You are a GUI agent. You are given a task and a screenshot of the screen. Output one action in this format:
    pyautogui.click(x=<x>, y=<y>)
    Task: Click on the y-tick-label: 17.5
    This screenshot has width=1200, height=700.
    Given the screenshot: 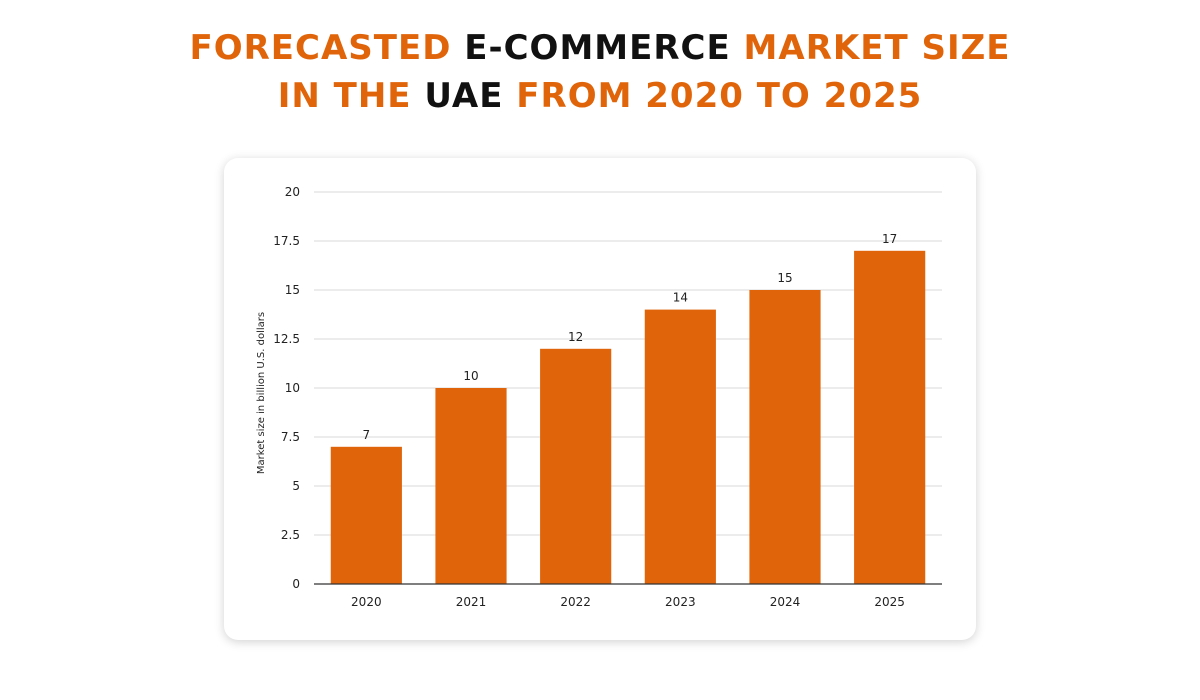 What is the action you would take?
    pyautogui.click(x=286, y=241)
    